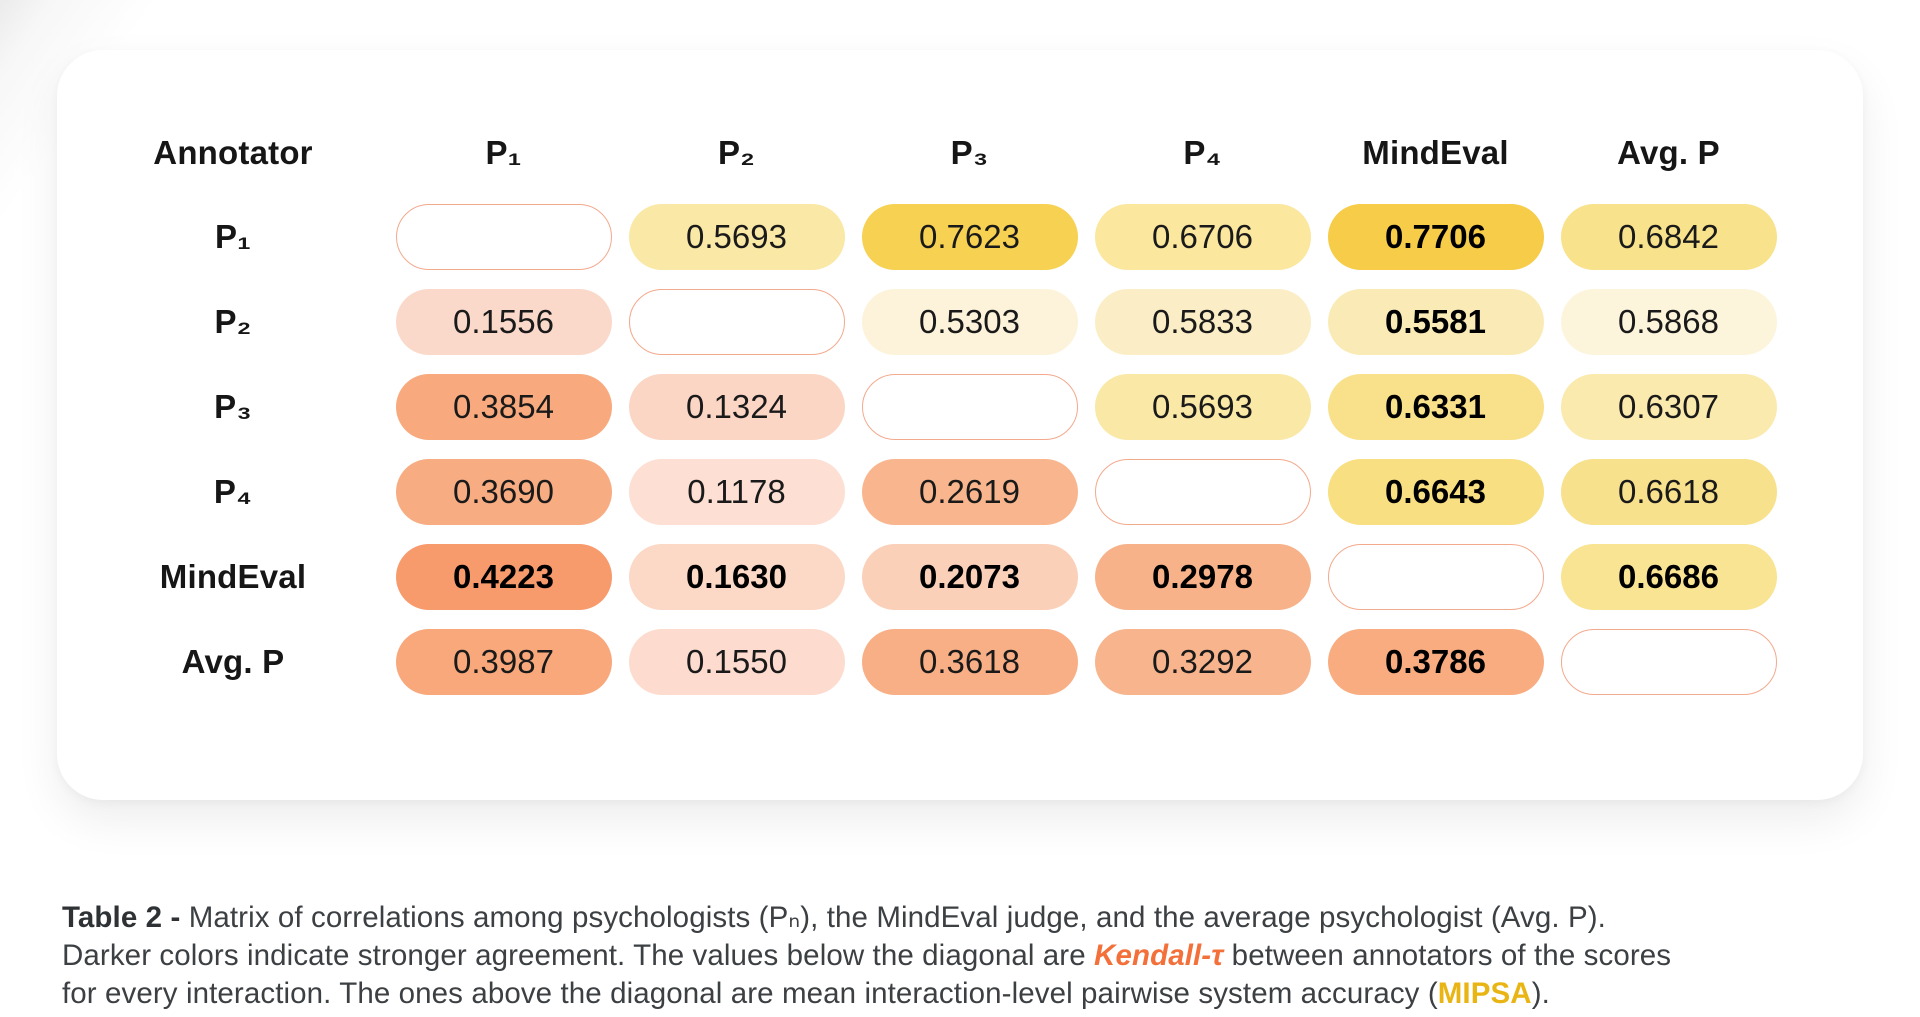  What do you see at coordinates (233, 576) in the screenshot?
I see `row-label: MindEval` at bounding box center [233, 576].